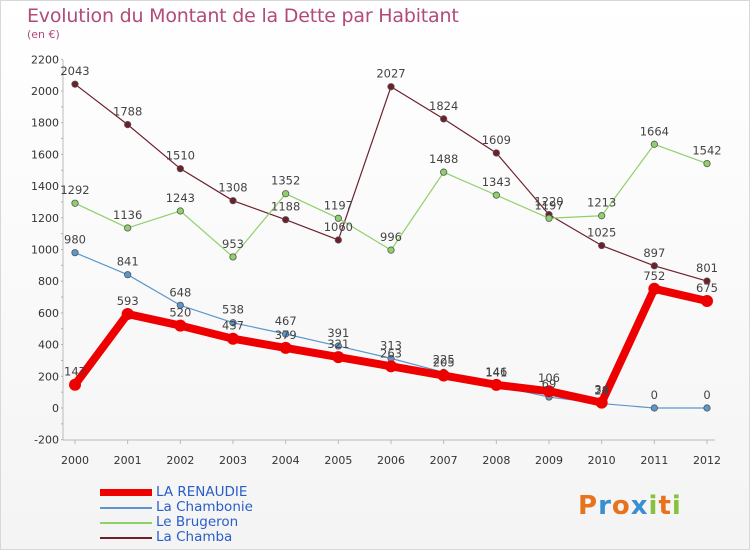 Image resolution: width=750 pixels, height=550 pixels. I want to click on data-label-la-renaudie: 147, so click(75, 372).